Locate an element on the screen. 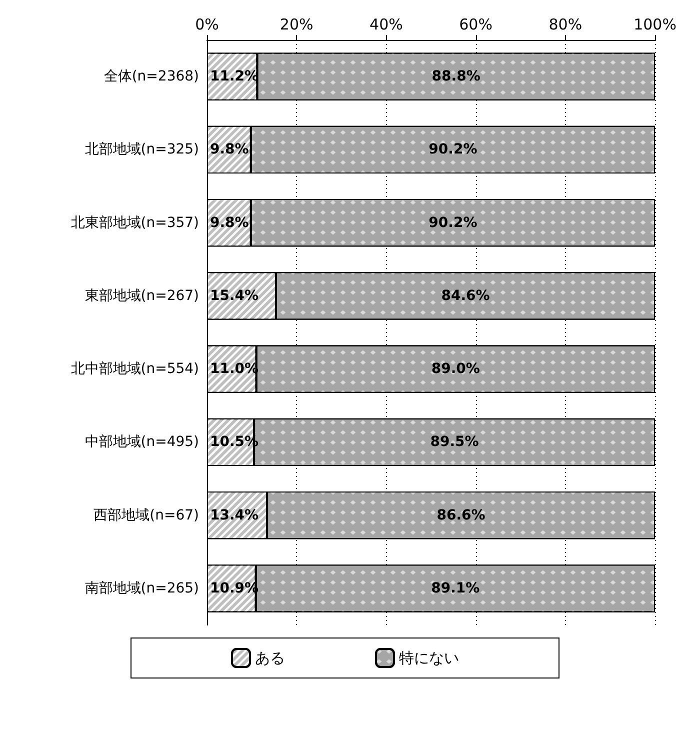 The image size is (690, 733). data-label: 89.1% is located at coordinates (455, 588).